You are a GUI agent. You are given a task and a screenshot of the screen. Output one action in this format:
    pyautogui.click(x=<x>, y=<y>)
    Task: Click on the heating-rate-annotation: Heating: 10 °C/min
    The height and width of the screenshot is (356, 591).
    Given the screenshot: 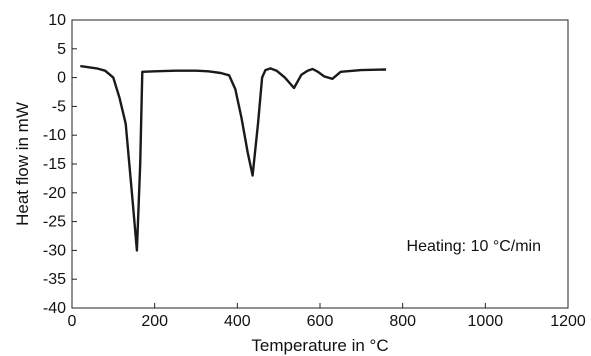 What is the action you would take?
    pyautogui.click(x=474, y=246)
    